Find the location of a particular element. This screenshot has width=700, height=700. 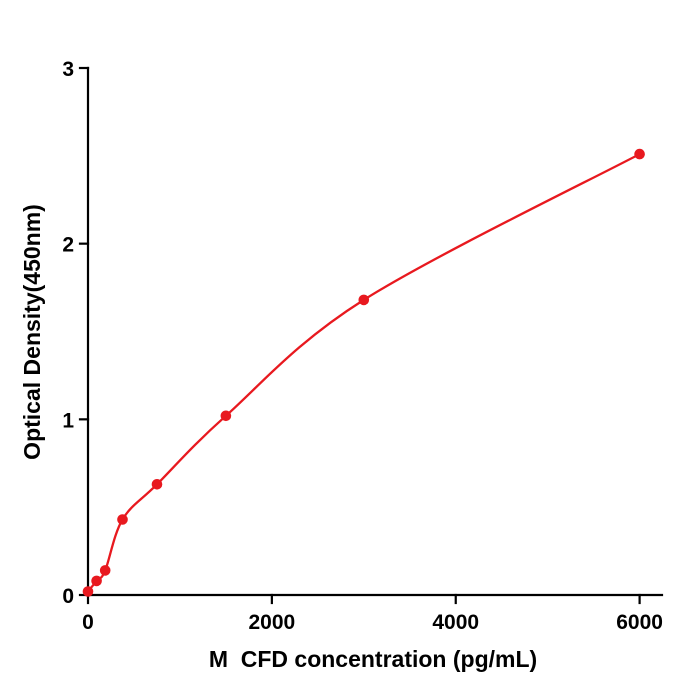

y-tick-label: 2 is located at coordinates (68, 245).